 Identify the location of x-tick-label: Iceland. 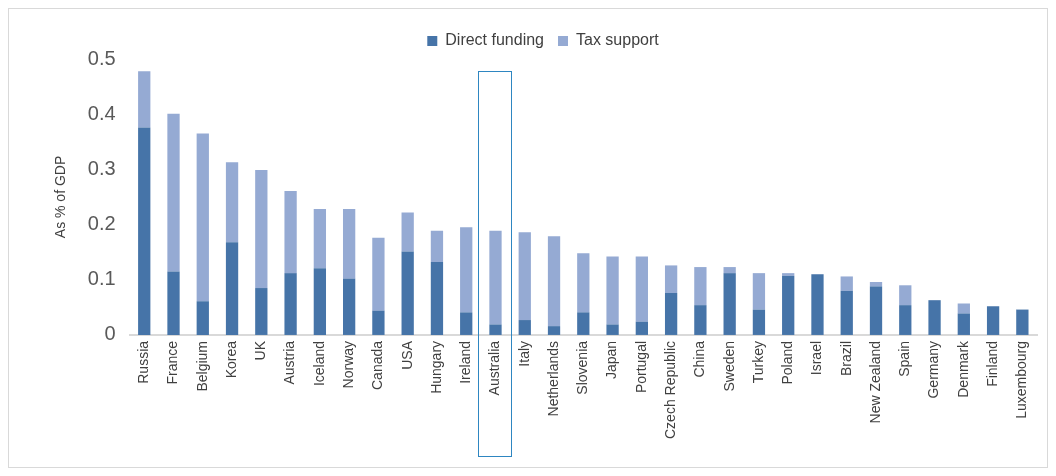
(318, 363).